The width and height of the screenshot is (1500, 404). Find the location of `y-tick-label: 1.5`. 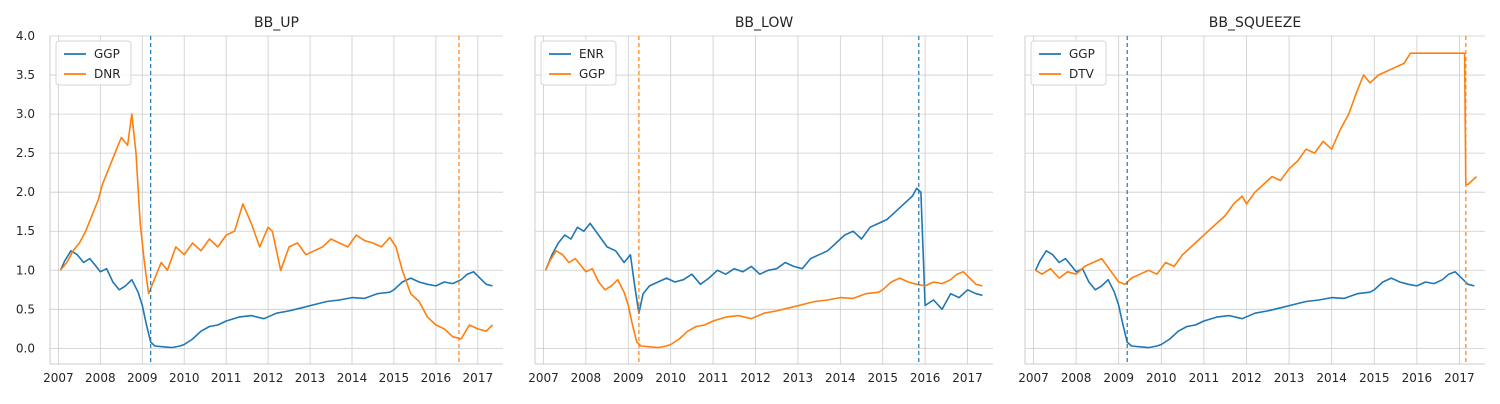

y-tick-label: 1.5 is located at coordinates (25, 231).